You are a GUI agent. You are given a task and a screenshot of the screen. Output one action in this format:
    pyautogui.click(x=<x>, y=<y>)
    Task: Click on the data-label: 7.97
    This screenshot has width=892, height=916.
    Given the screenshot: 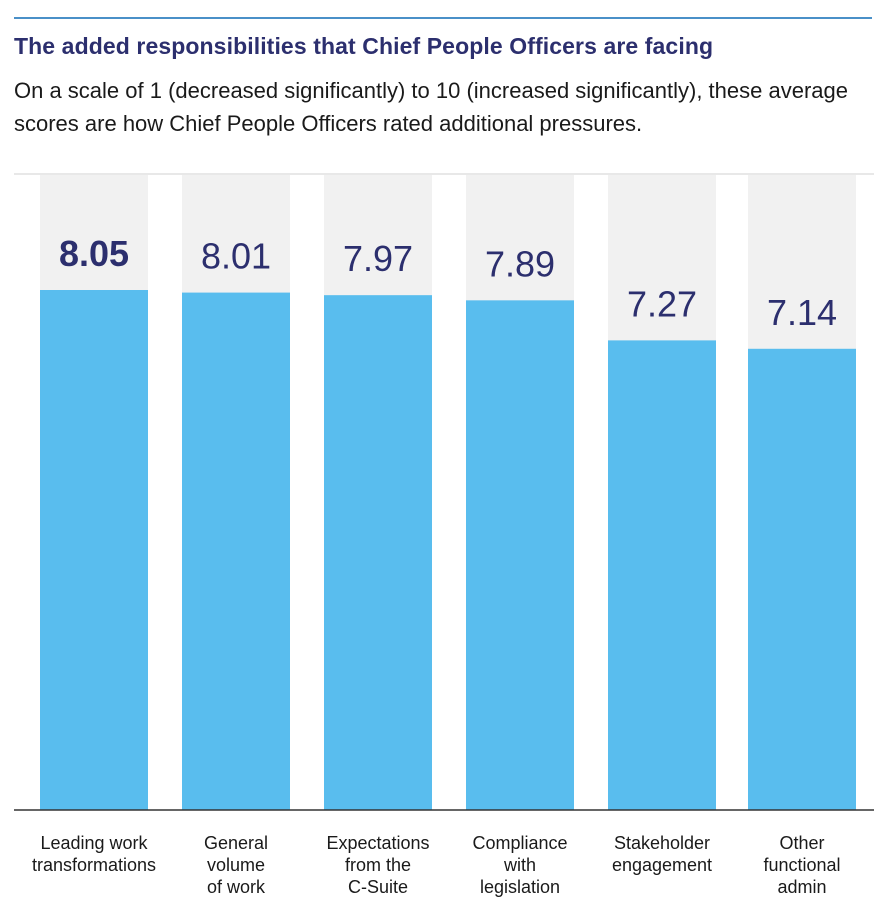 What is the action you would take?
    pyautogui.click(x=378, y=258)
    